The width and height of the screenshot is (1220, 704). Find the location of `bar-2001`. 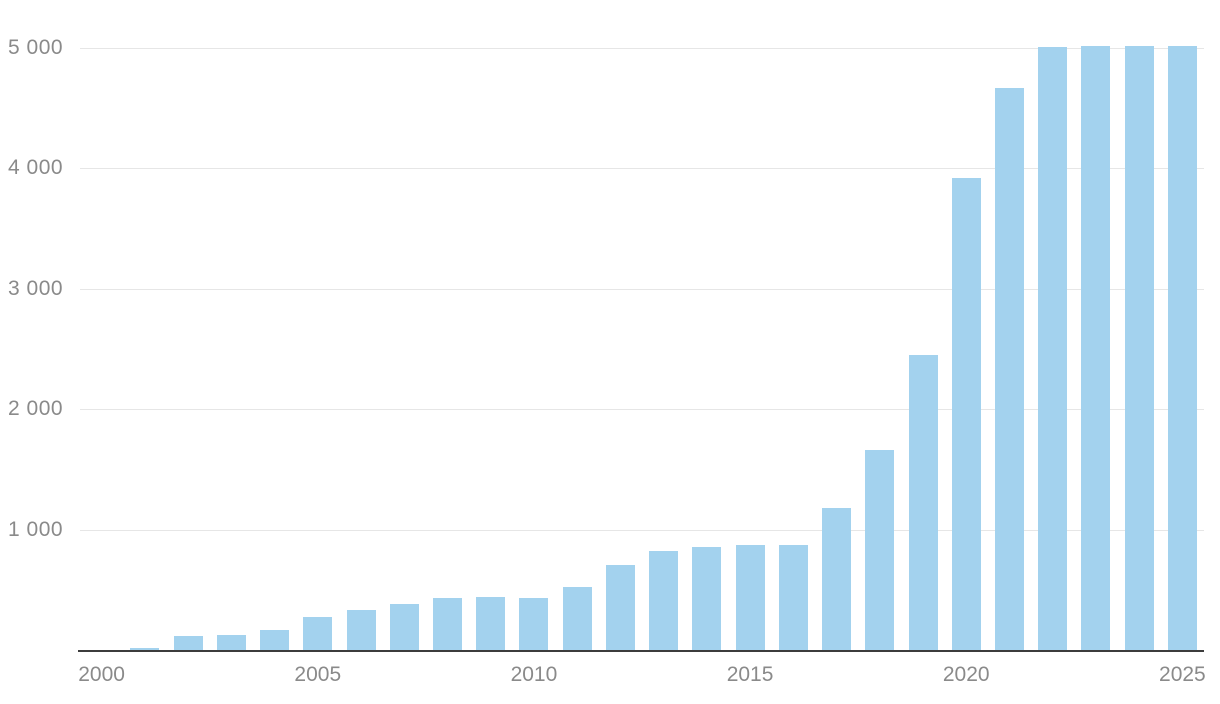

bar-2001 is located at coordinates (145, 649).